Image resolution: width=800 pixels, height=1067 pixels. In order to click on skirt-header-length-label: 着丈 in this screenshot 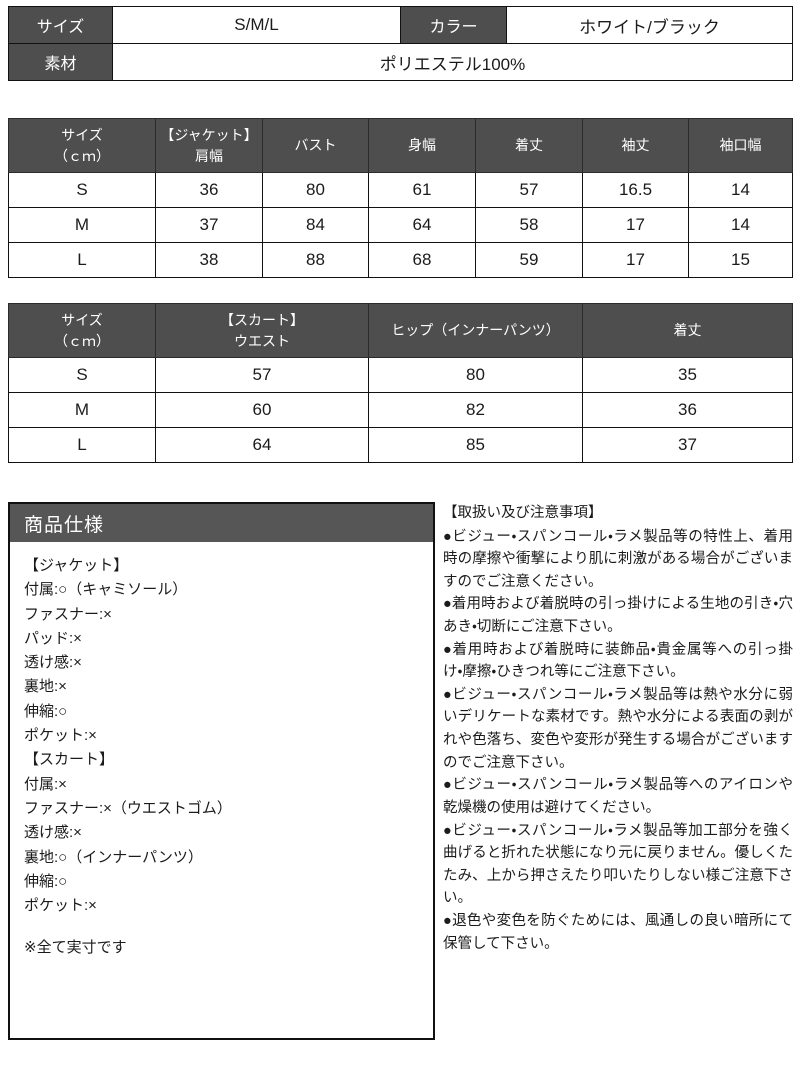, I will do `click(687, 330)`.